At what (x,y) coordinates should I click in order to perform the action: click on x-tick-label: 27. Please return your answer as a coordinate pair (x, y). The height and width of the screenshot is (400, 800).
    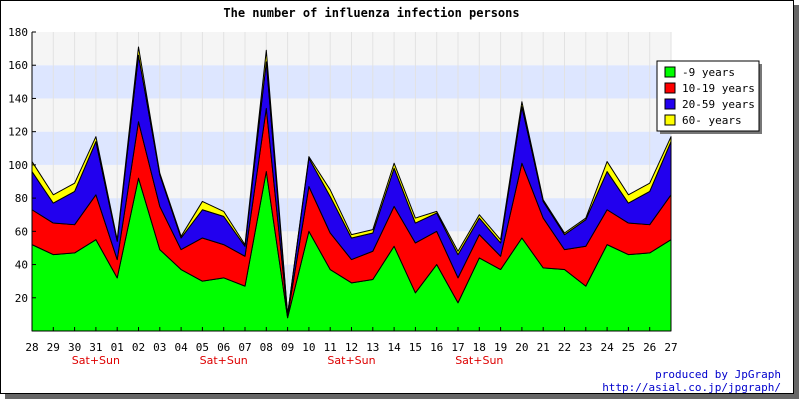
    Looking at the image, I should click on (670, 347).